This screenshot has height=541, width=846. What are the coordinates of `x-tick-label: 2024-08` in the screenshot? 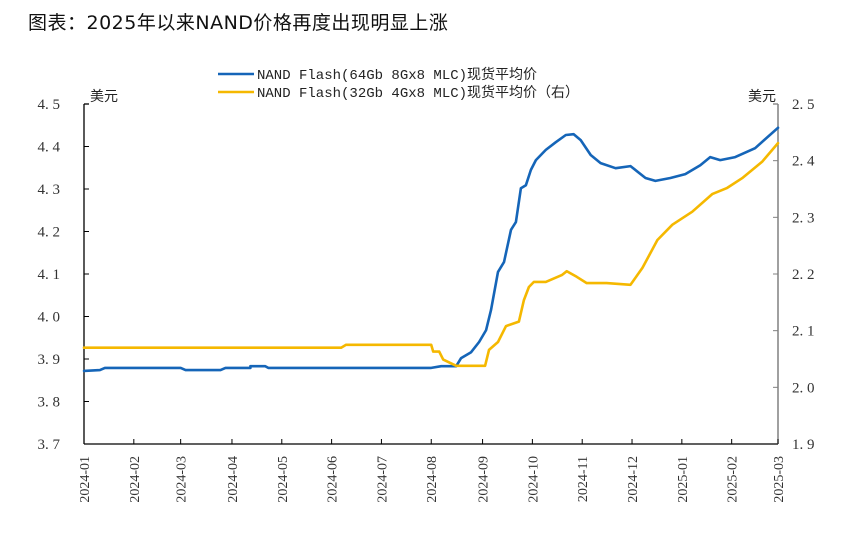 It's located at (432, 479).